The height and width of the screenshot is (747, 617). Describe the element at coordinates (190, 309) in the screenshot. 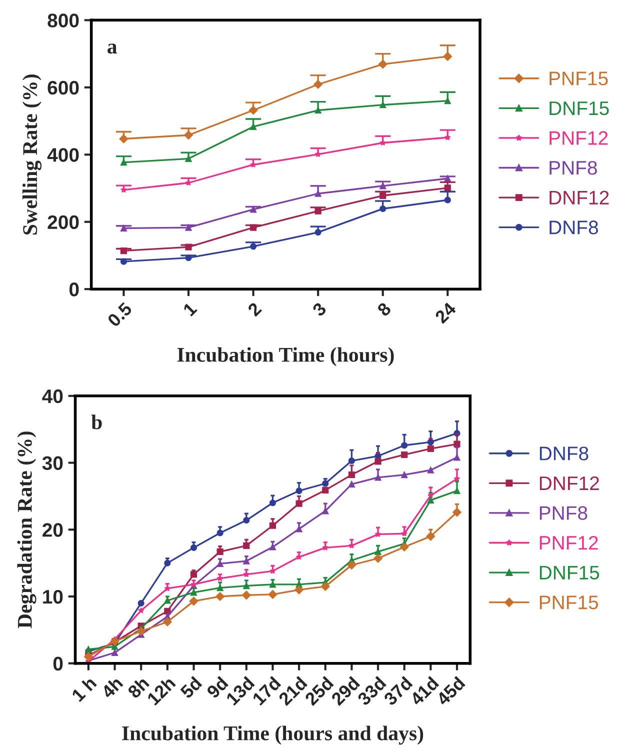

I see `x-tick-label: 1` at that location.